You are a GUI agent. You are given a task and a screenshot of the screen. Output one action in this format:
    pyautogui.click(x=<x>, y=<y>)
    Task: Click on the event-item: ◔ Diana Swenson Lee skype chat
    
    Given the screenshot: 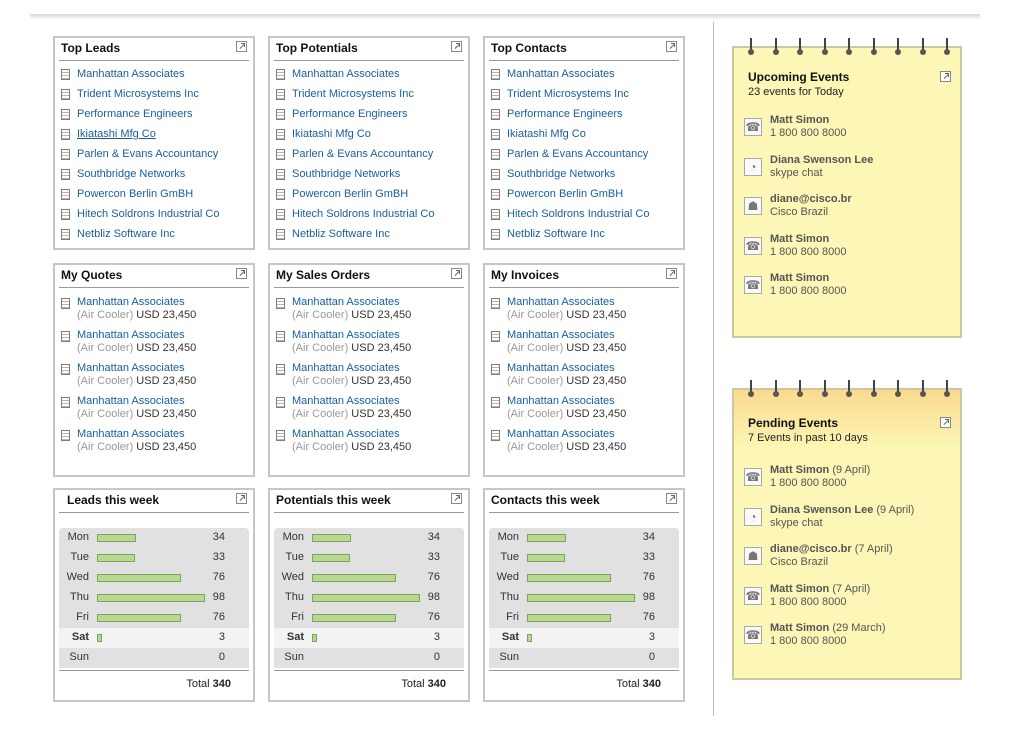 What is the action you would take?
    pyautogui.click(x=849, y=173)
    